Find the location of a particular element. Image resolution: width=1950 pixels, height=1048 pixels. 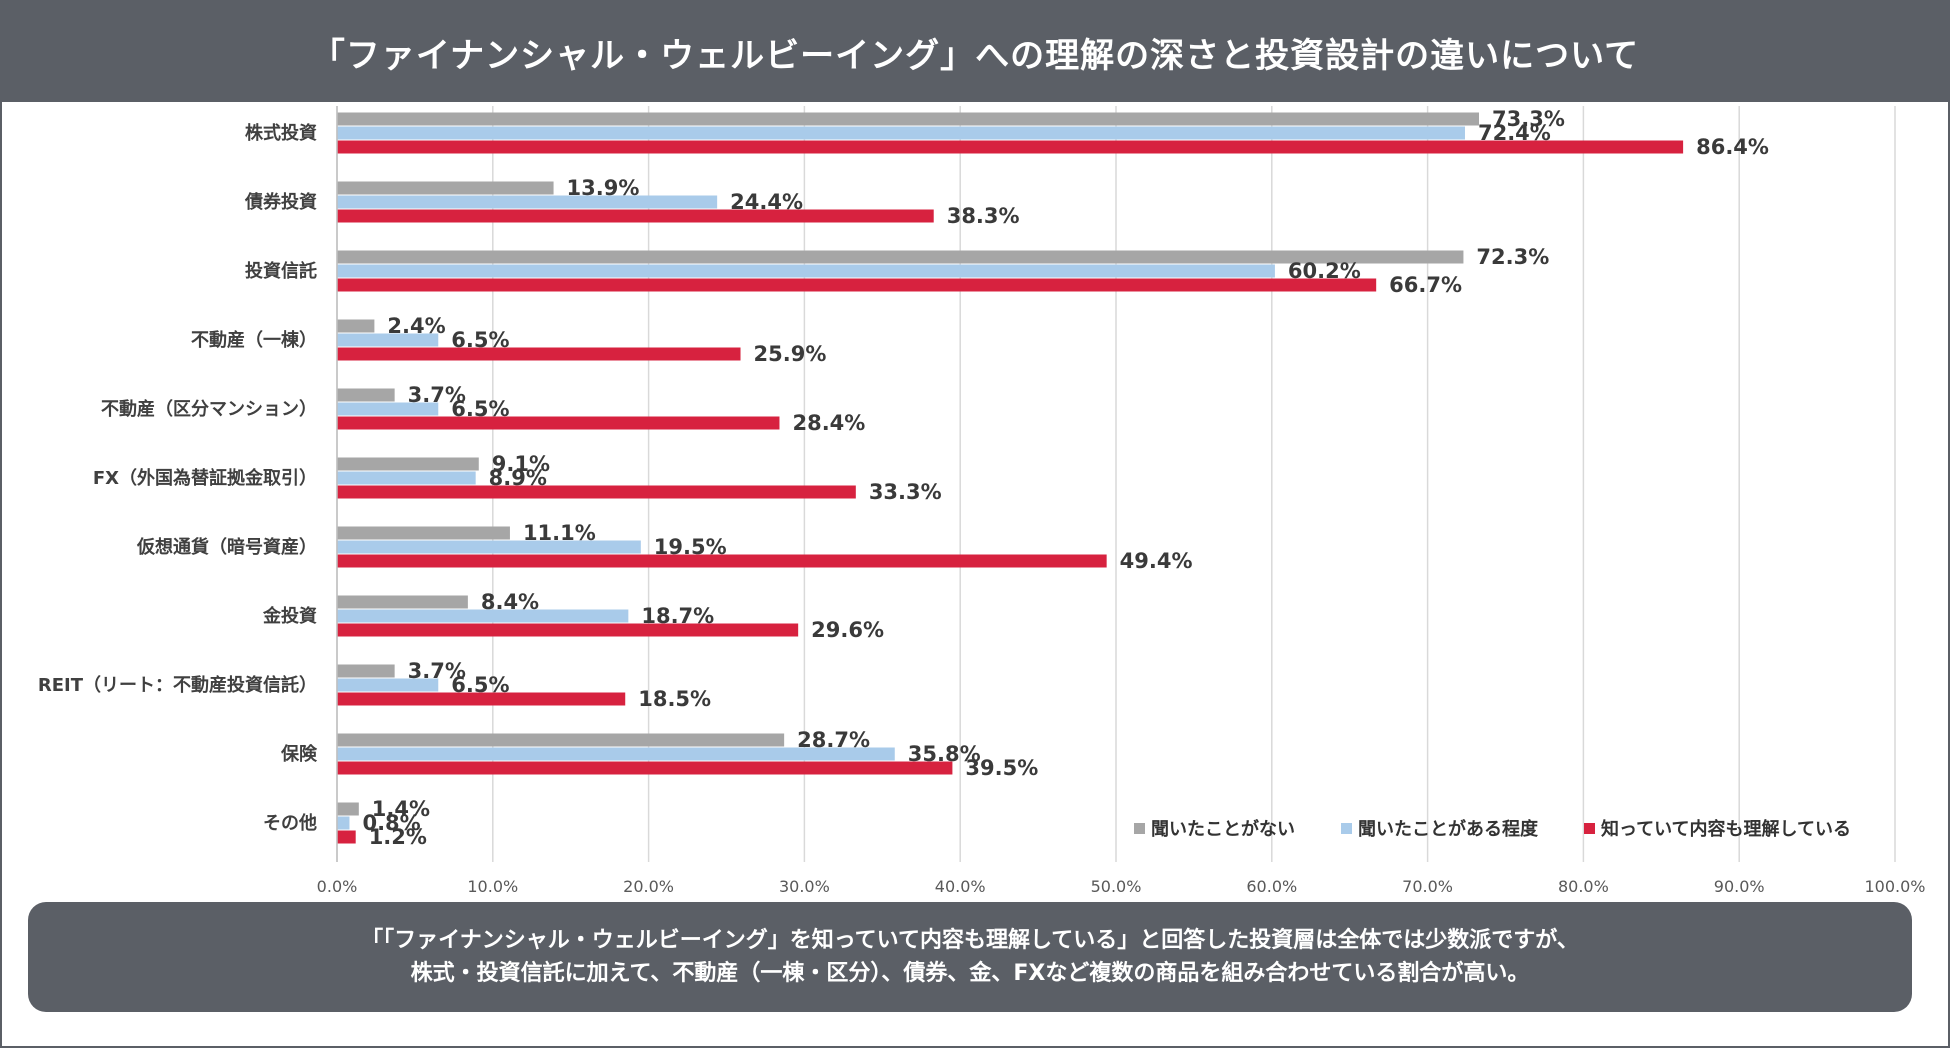

data-label: 1.4% is located at coordinates (401, 809).